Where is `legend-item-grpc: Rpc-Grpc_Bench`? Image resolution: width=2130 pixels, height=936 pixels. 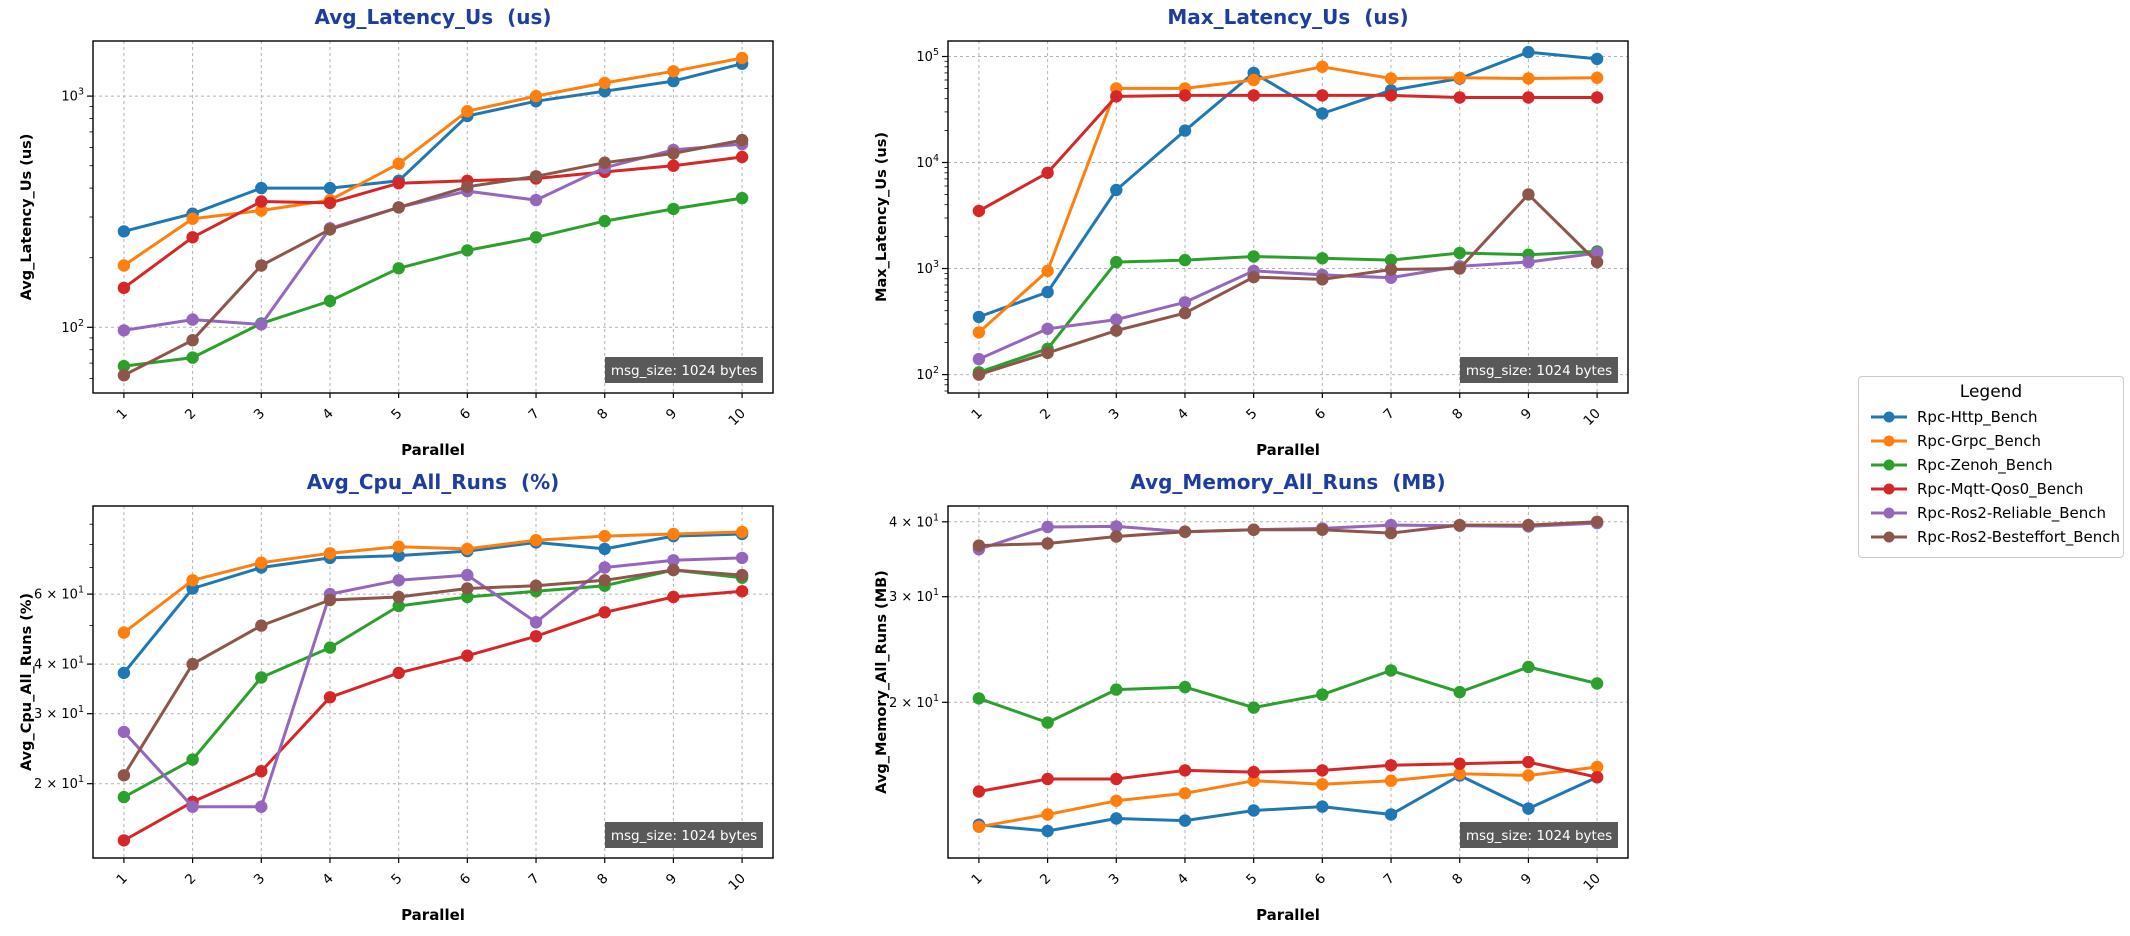
legend-item-grpc: Rpc-Grpc_Bench is located at coordinates (1991, 441).